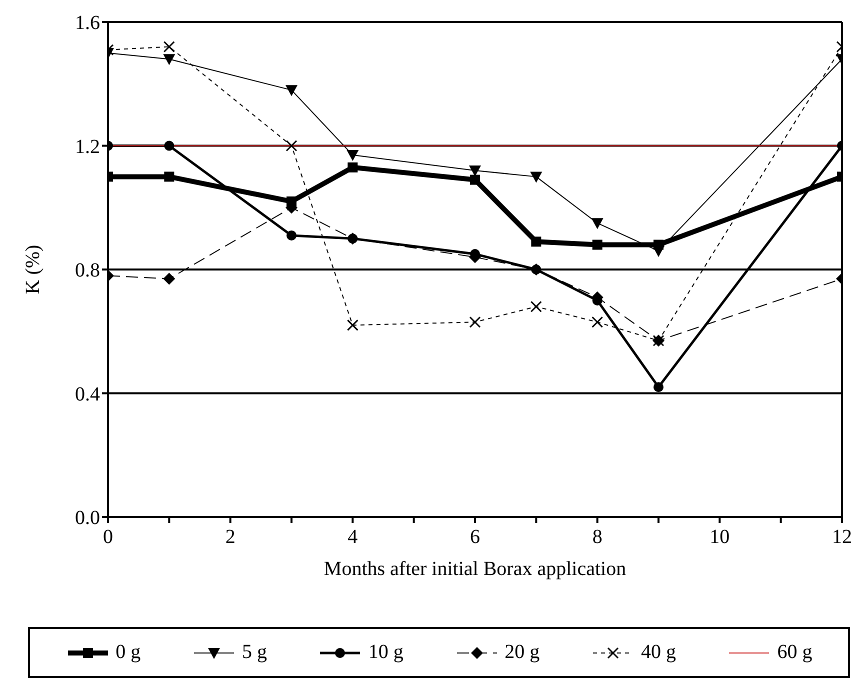  What do you see at coordinates (794, 652) in the screenshot?
I see `legend-label: 60 g` at bounding box center [794, 652].